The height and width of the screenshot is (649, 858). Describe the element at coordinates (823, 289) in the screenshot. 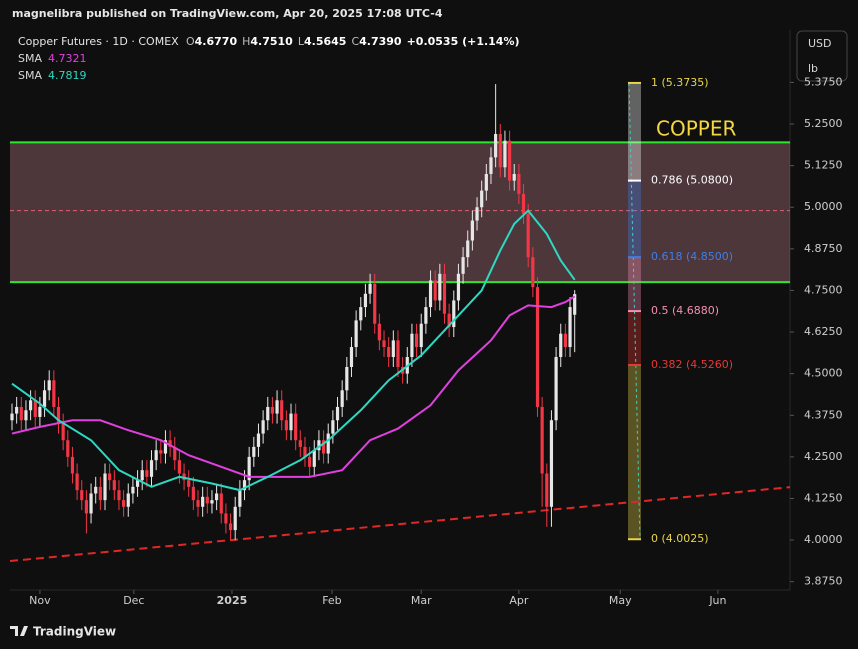

I see `y-tick-label: 4.7500` at that location.